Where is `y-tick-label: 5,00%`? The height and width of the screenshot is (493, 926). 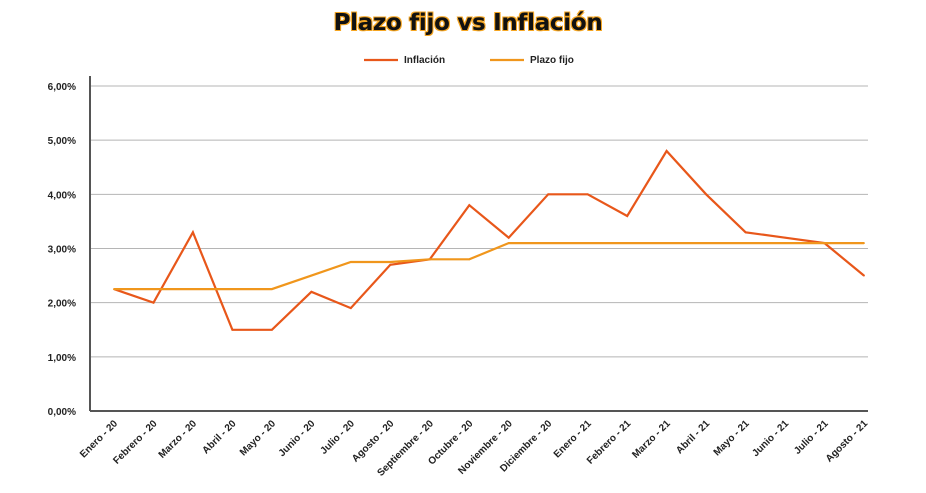
y-tick-label: 5,00% is located at coordinates (62, 141).